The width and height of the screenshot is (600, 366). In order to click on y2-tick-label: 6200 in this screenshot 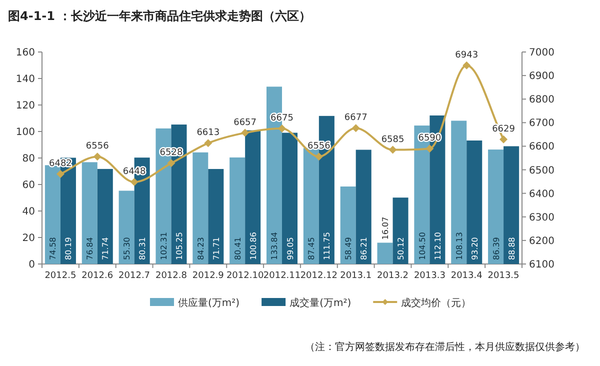, I will do `click(541, 241)`.